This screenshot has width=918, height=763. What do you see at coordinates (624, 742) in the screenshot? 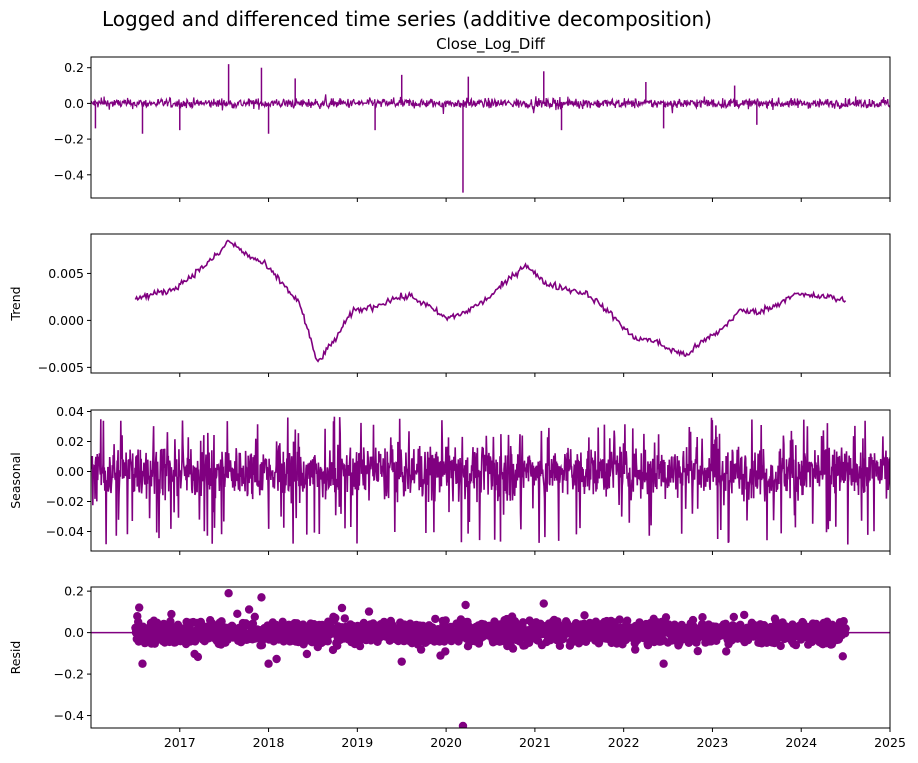
I see `xtick-label: 2022` at bounding box center [624, 742].